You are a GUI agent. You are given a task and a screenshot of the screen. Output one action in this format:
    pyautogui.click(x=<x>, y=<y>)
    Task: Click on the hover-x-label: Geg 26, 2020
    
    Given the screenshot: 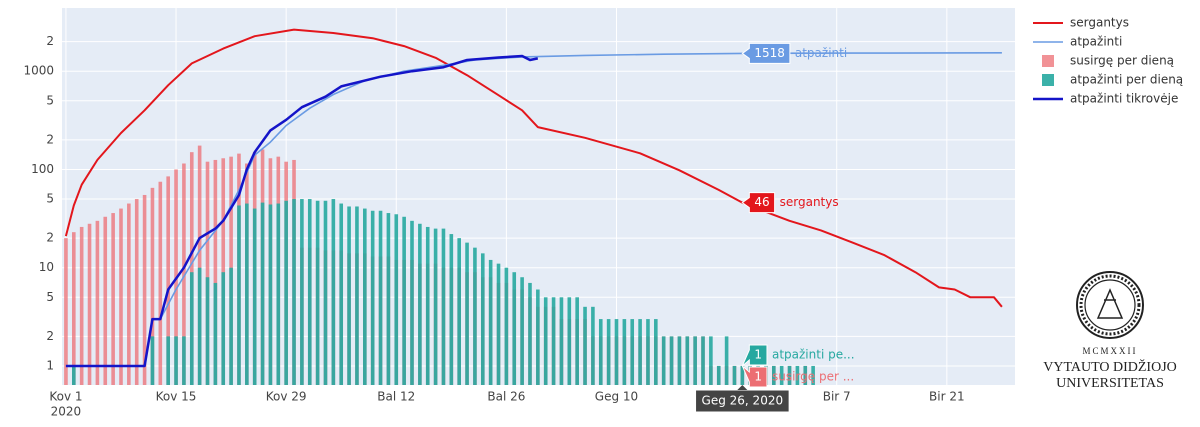 What is the action you would take?
    pyautogui.click(x=742, y=399)
    